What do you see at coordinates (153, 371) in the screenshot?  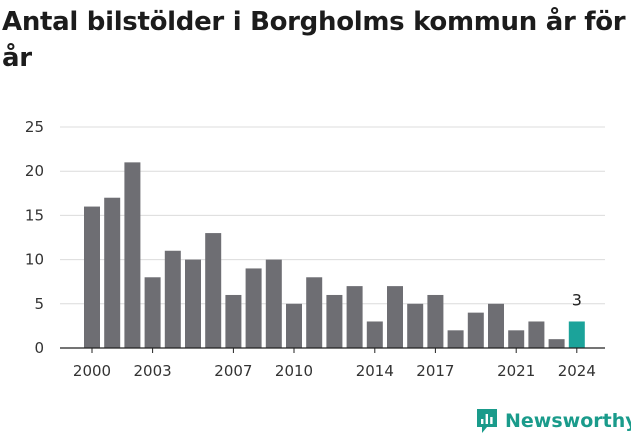 I see `x-tick-label: 2003` at bounding box center [153, 371].